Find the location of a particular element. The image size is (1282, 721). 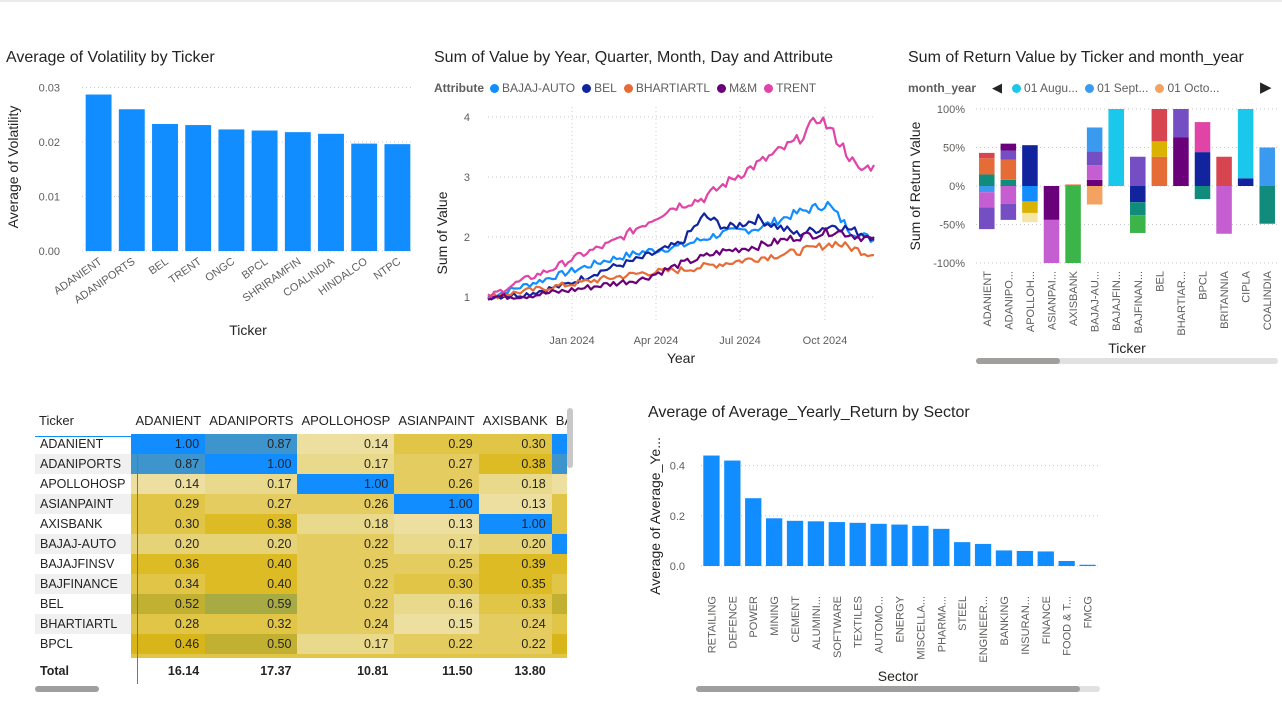

matrix-cell: 0.50 is located at coordinates (251, 644).